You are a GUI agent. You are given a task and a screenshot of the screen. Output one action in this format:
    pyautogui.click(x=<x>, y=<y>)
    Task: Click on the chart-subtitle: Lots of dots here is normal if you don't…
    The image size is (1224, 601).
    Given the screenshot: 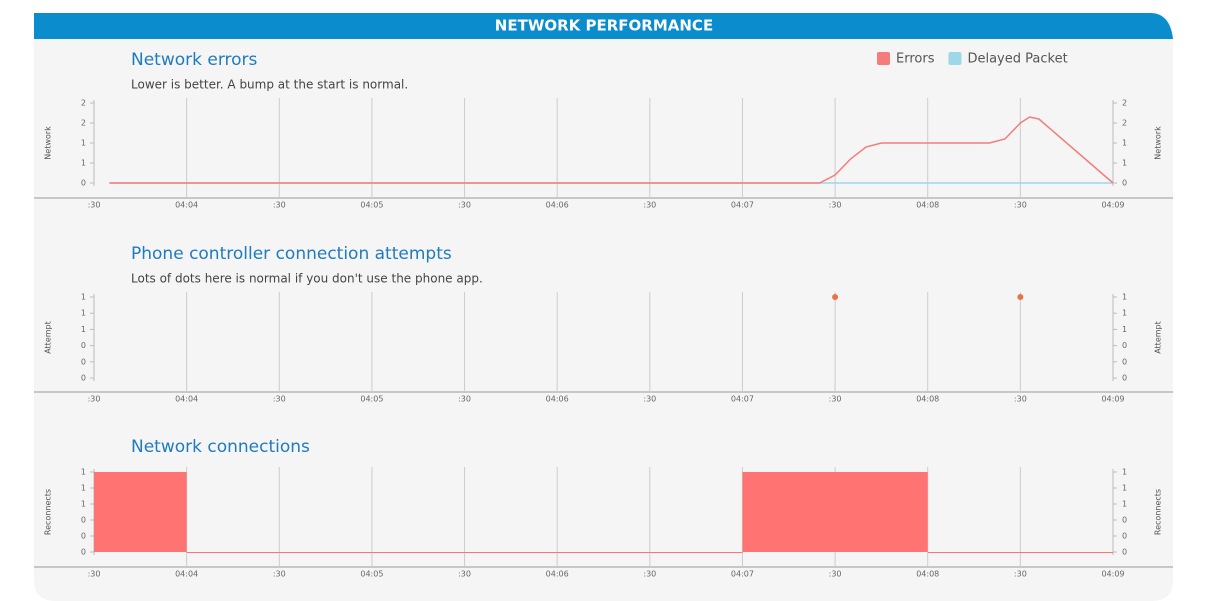 What is the action you would take?
    pyautogui.click(x=307, y=279)
    